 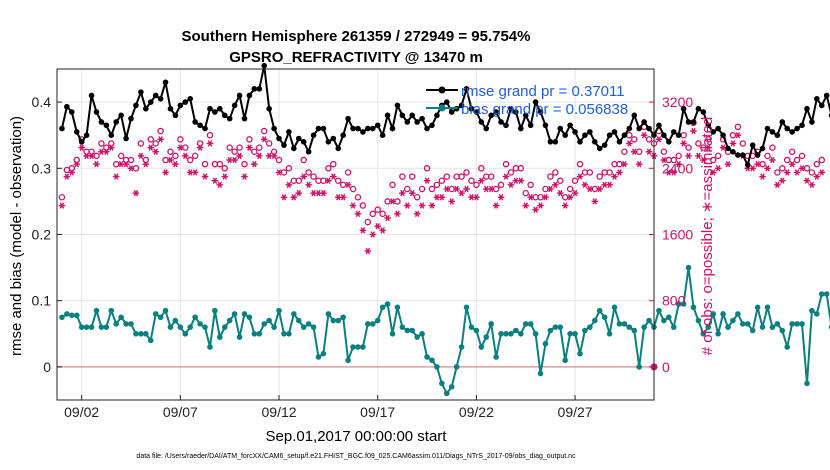 What do you see at coordinates (16, 236) in the screenshot?
I see `y-axis-label: rmse and bias (model - observation)` at bounding box center [16, 236].